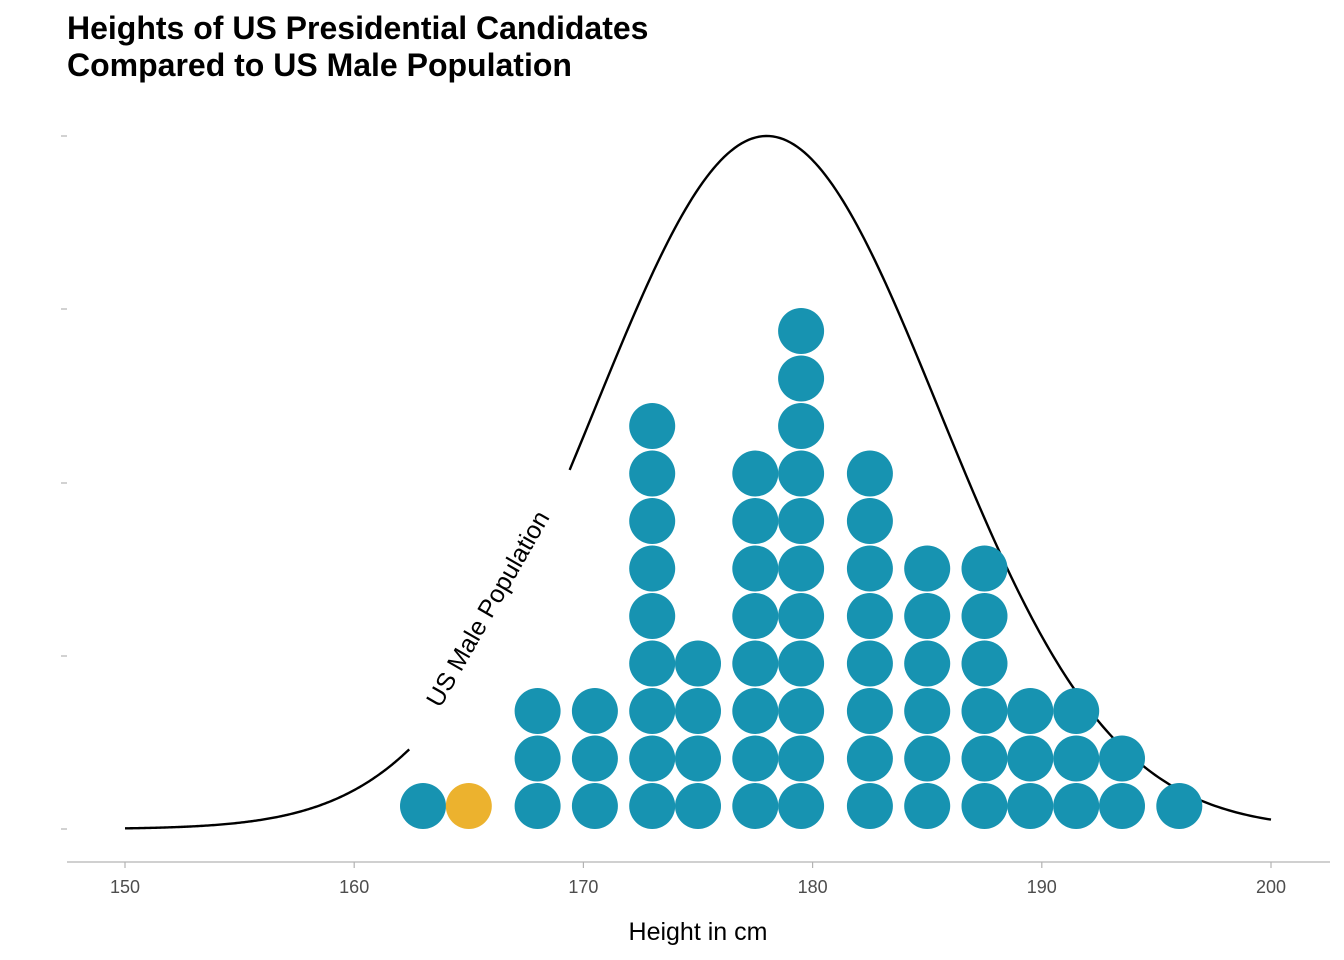  Describe the element at coordinates (698, 879) in the screenshot. I see `x-axis-ticks: 150 160 170 180 190 200` at that location.